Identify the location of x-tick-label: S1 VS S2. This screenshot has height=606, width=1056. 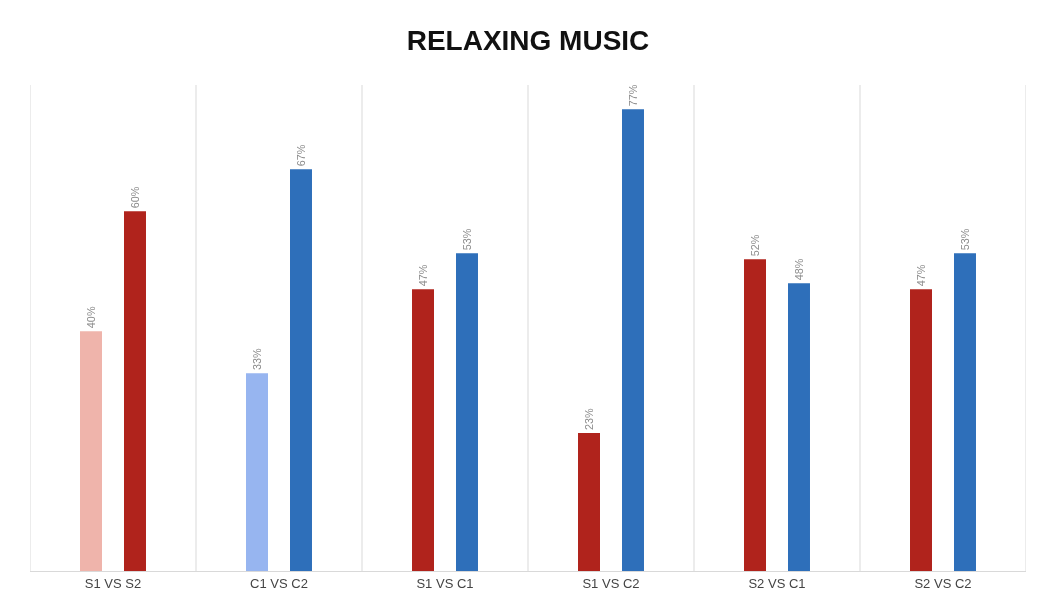
(113, 583).